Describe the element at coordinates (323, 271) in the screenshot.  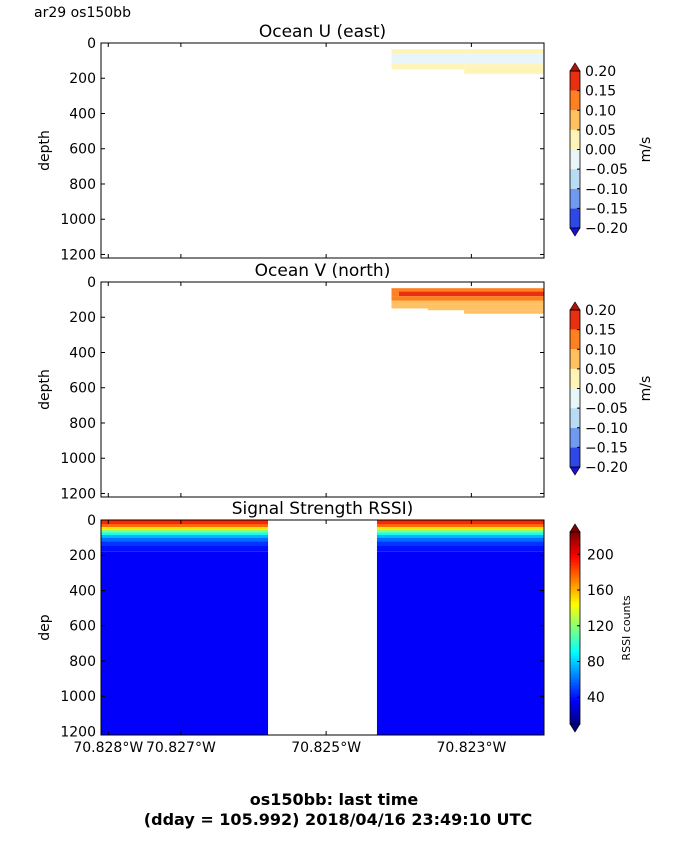
I see `panel-2-title: Ocean V (north)` at that location.